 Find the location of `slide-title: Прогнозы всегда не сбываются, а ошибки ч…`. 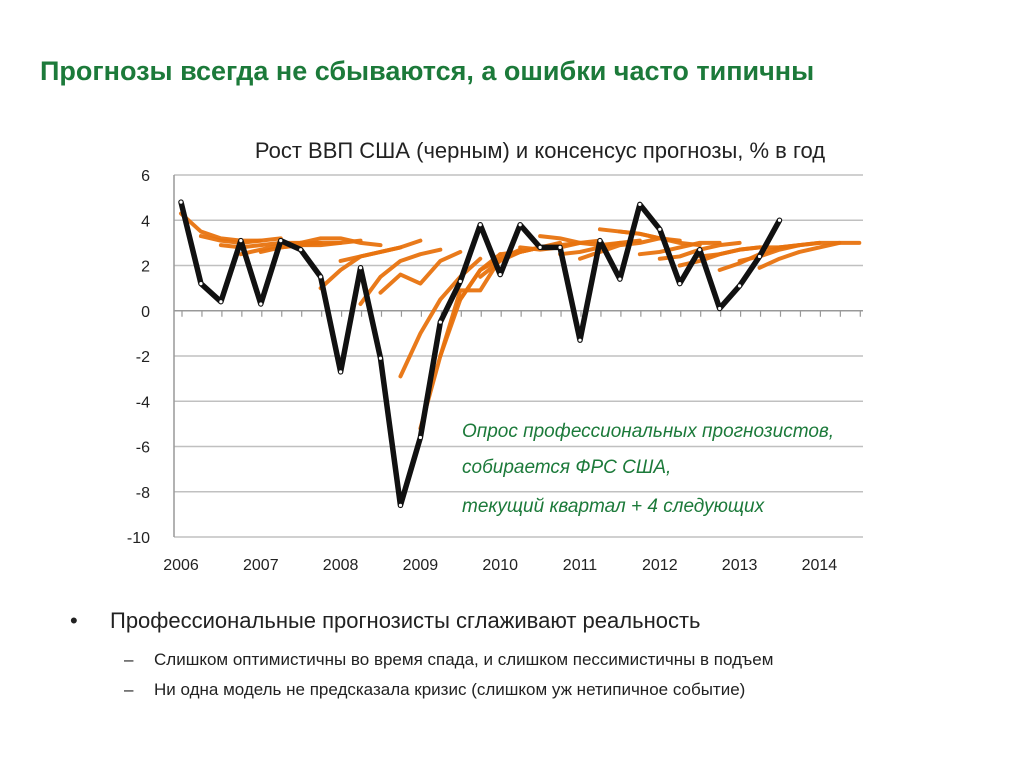

slide-title: Прогнозы всегда не сбываются, а ошибки ч… is located at coordinates (427, 71).